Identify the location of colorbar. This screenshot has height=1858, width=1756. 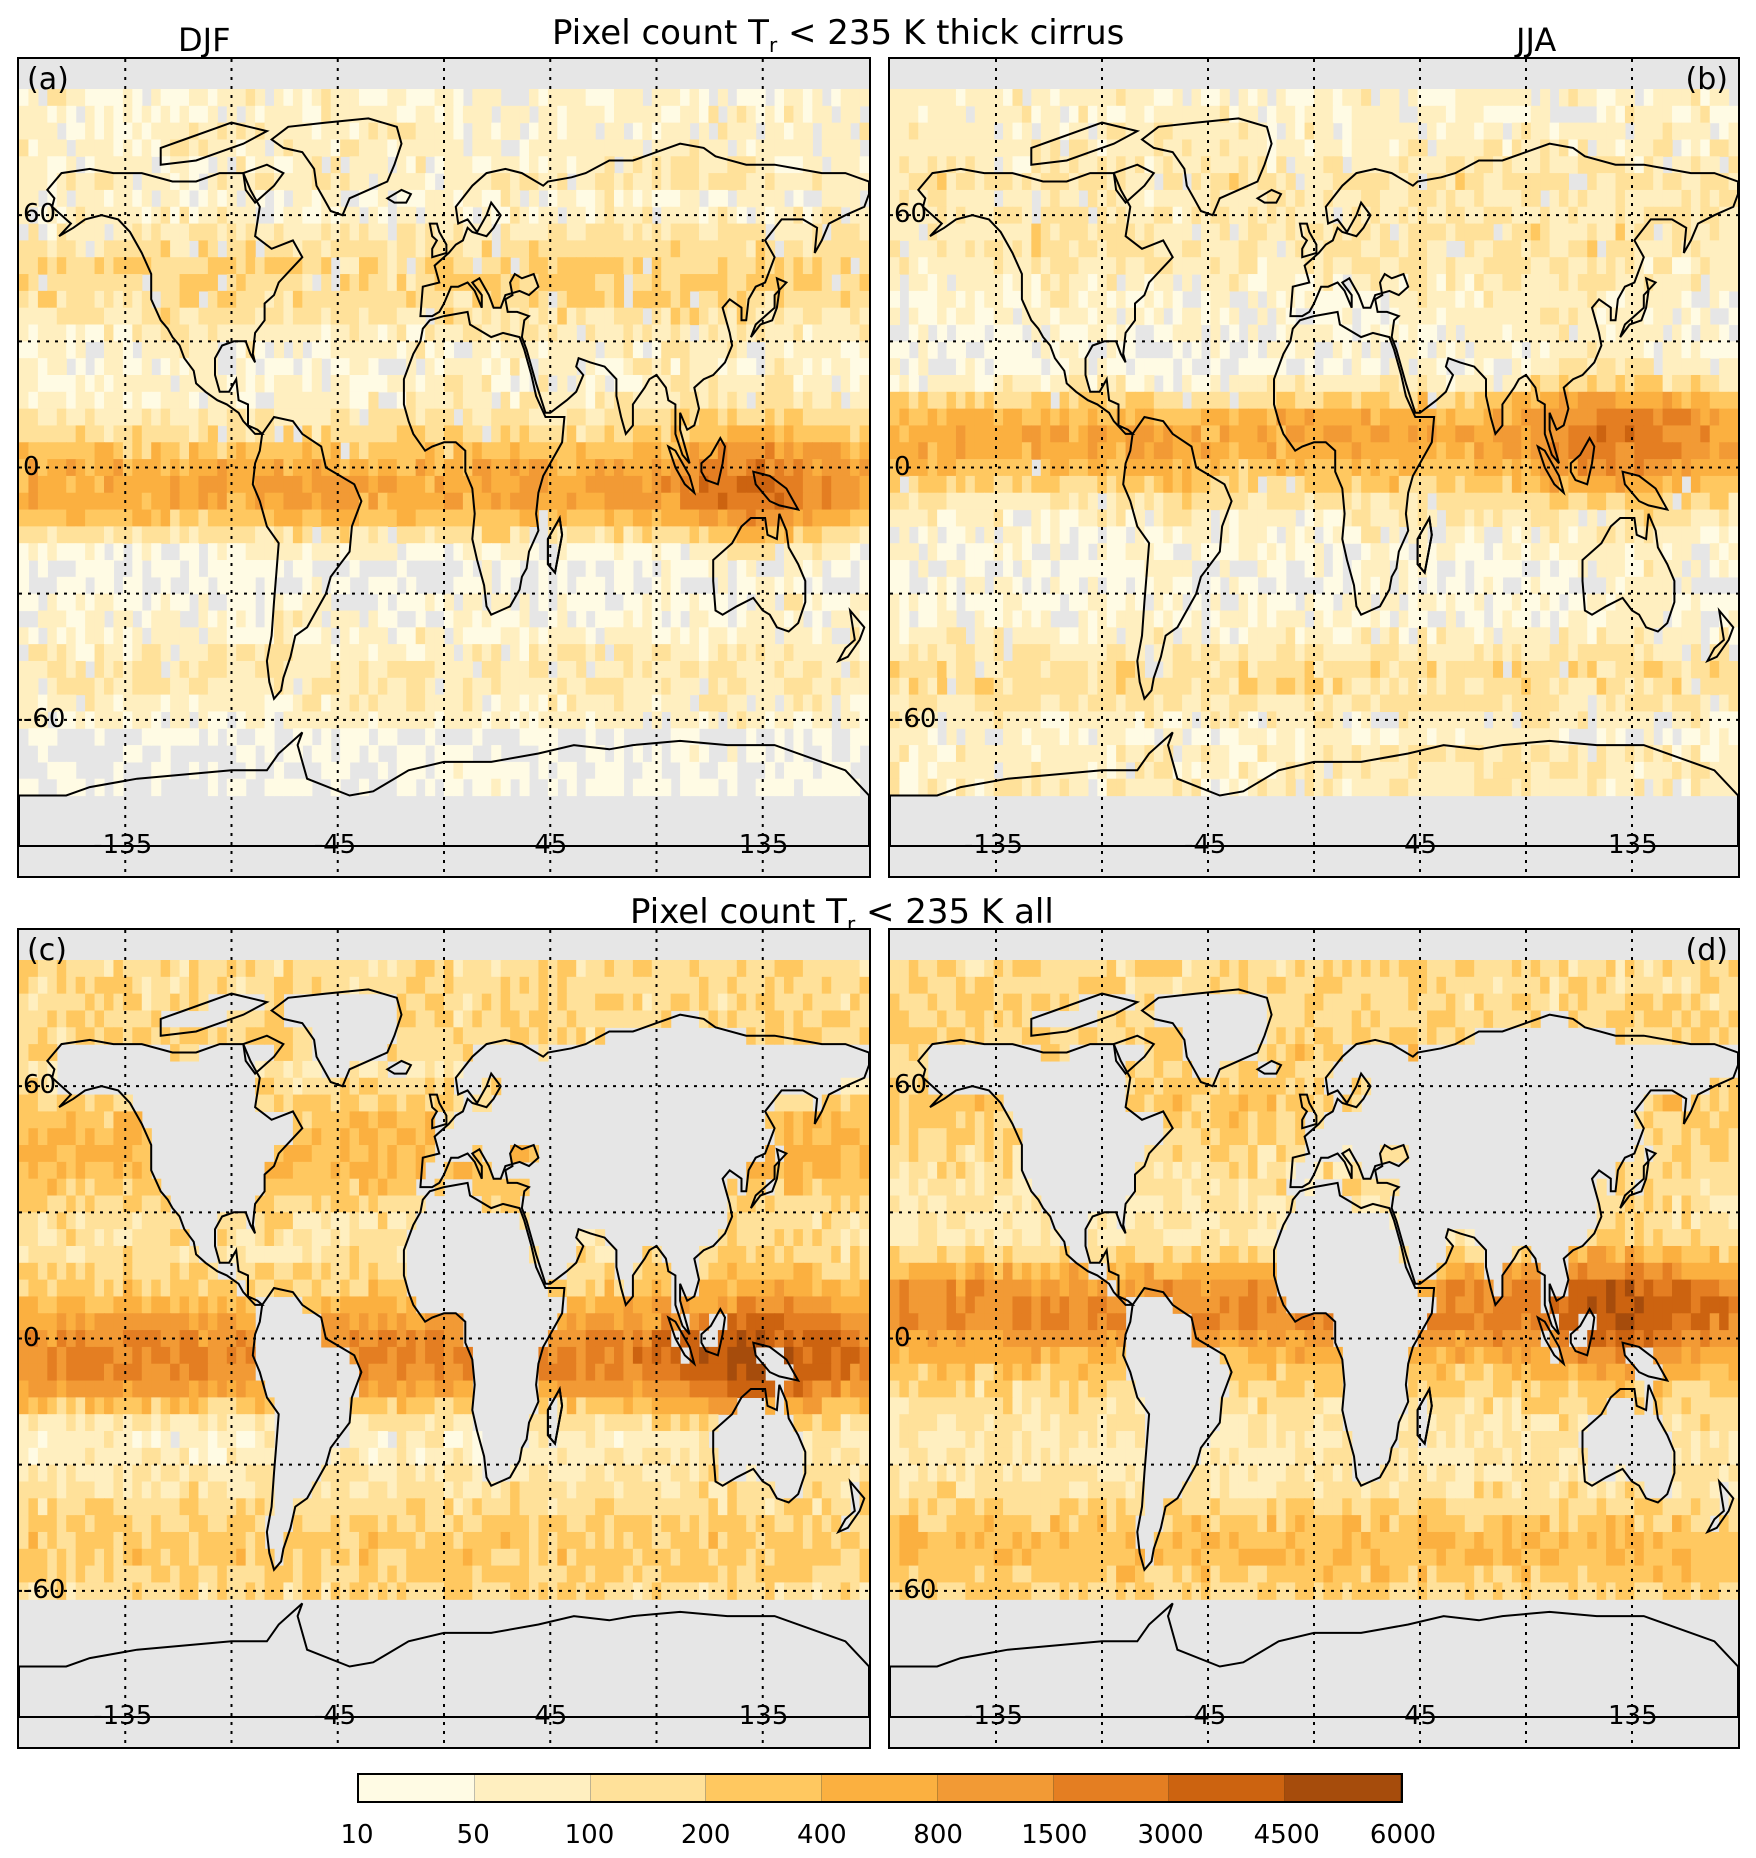
(880, 1788).